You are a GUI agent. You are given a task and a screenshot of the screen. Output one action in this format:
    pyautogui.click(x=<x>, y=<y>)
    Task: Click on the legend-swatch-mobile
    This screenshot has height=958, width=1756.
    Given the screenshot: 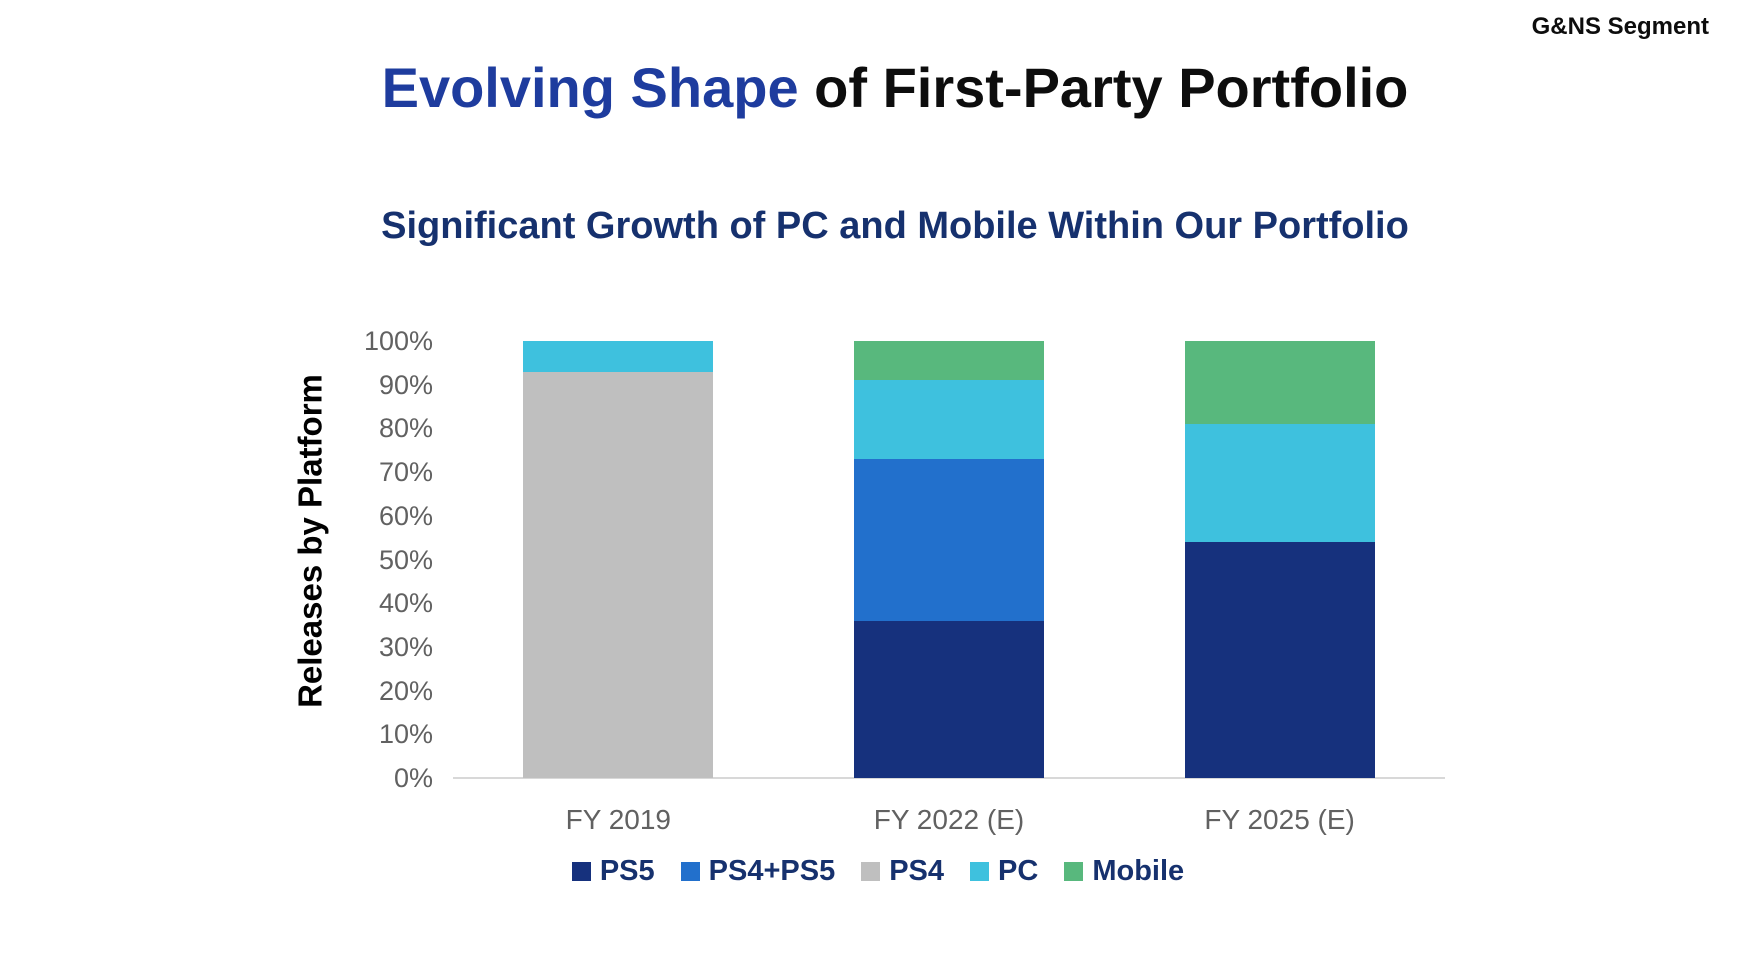 What is the action you would take?
    pyautogui.click(x=1074, y=871)
    